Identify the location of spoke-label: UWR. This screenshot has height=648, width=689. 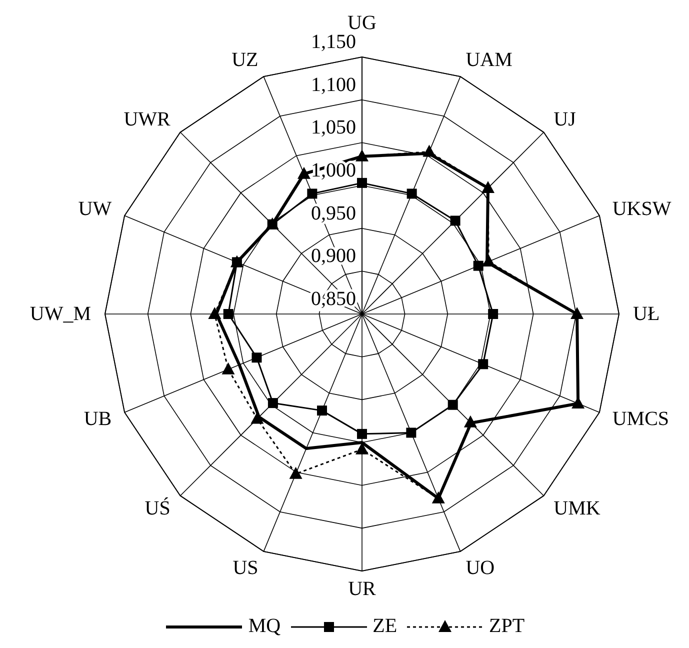
(148, 119).